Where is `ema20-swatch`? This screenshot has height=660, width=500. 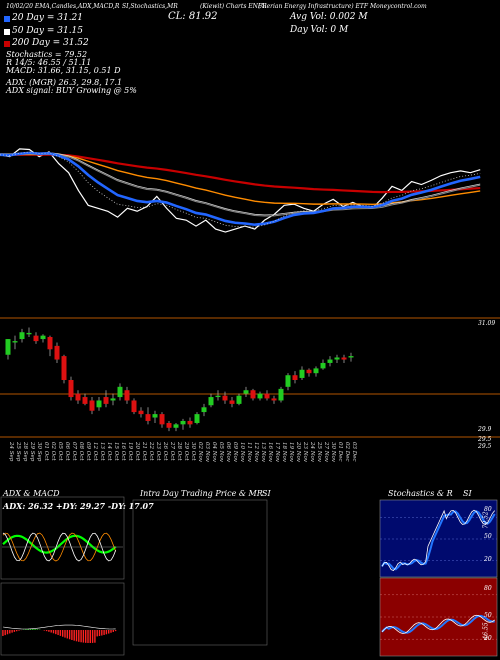
ema20-swatch is located at coordinates (7, 19).